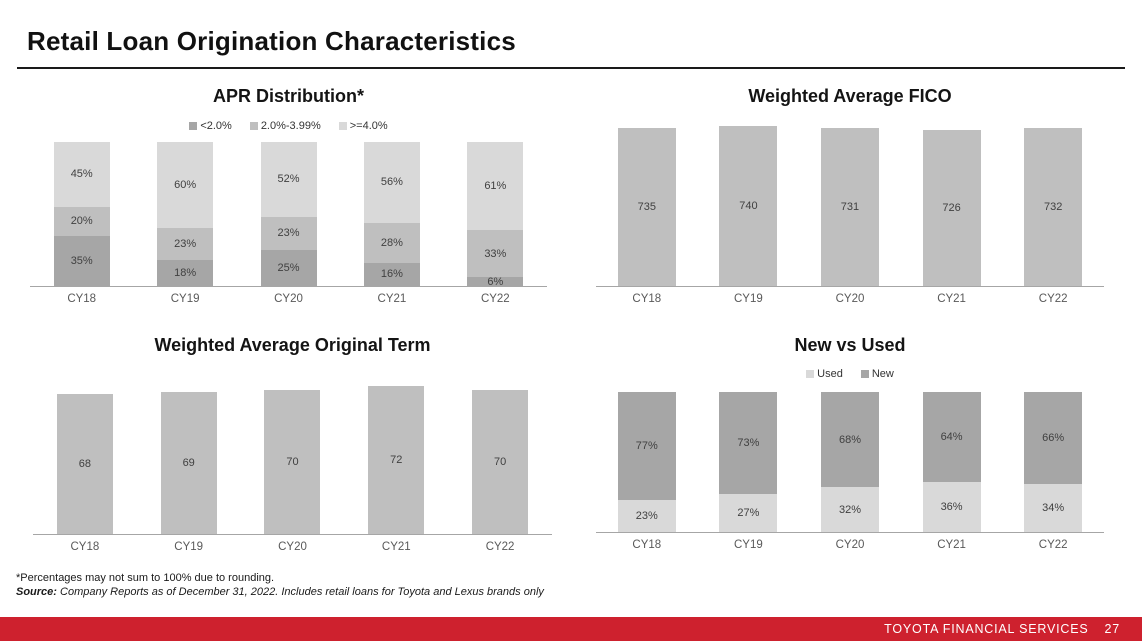 The image size is (1142, 641). What do you see at coordinates (830, 374) in the screenshot?
I see `legend-label: Used` at bounding box center [830, 374].